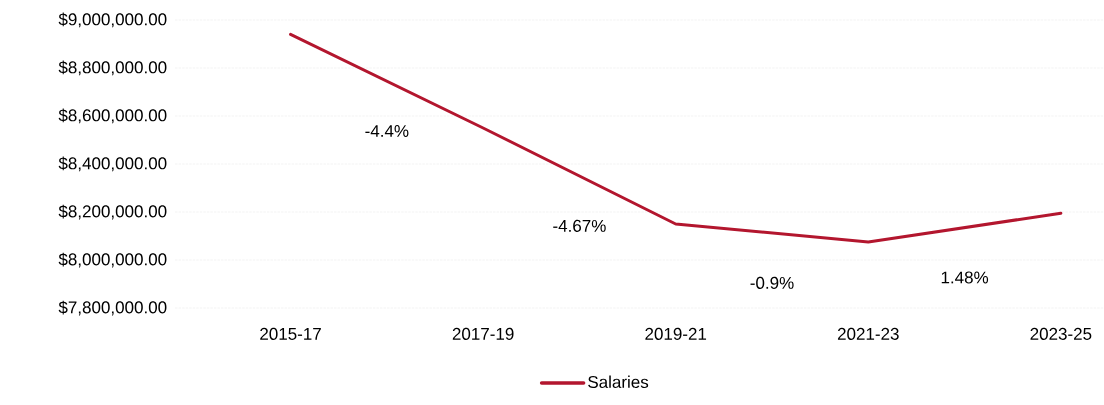 This screenshot has width=1104, height=405. What do you see at coordinates (112, 212) in the screenshot?
I see `y-tick-label: $8,200,000.00` at bounding box center [112, 212].